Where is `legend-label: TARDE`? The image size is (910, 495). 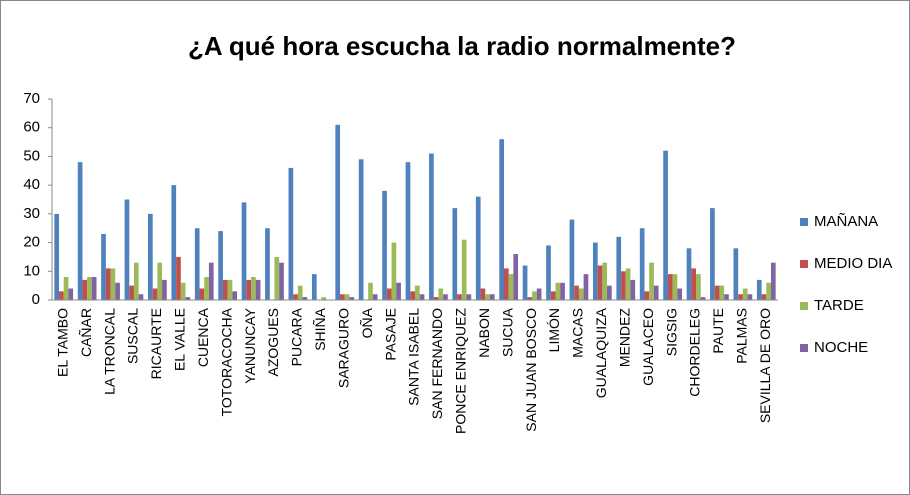
legend-label: TARDE is located at coordinates (839, 305).